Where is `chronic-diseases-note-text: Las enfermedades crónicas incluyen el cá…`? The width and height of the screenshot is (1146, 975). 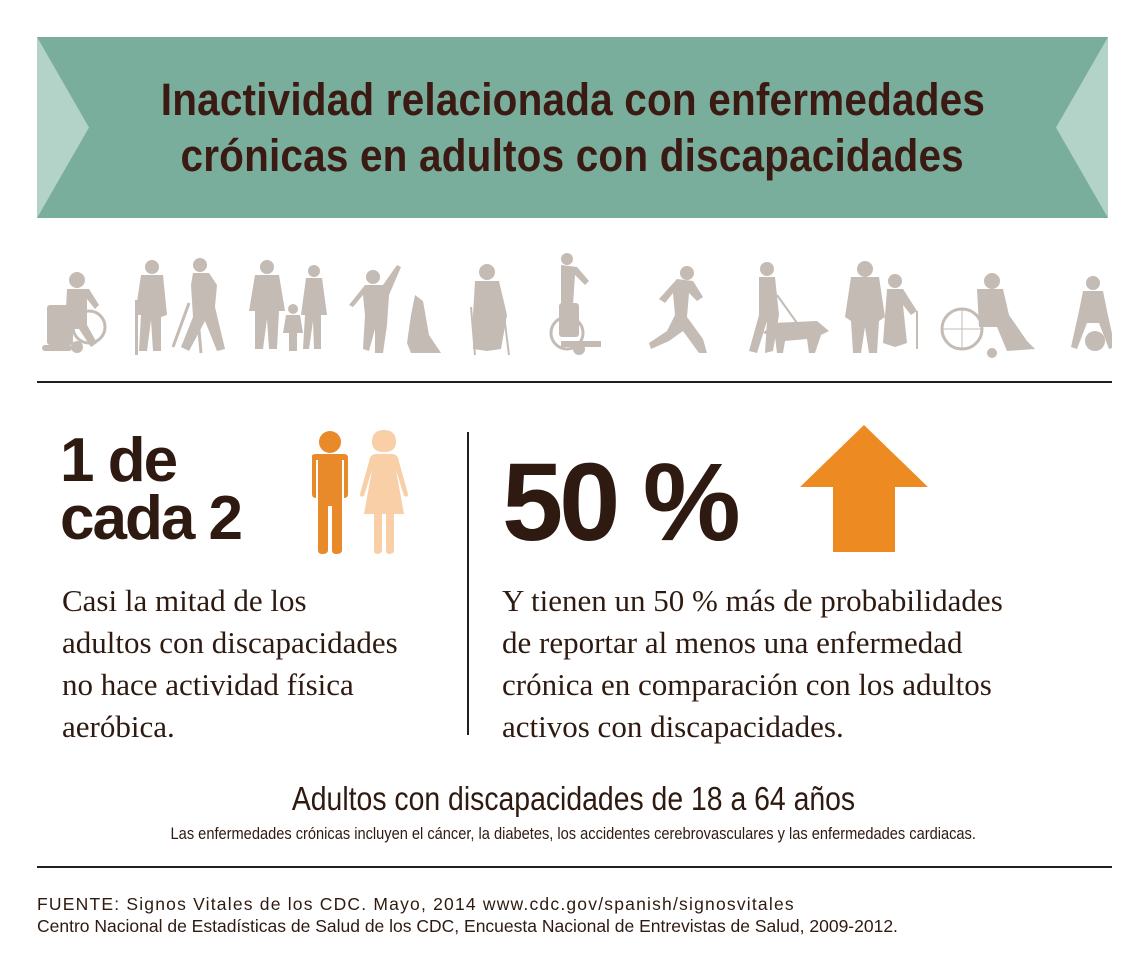
chronic-diseases-note-text: Las enfermedades crónicas incluyen el cá… is located at coordinates (573, 833).